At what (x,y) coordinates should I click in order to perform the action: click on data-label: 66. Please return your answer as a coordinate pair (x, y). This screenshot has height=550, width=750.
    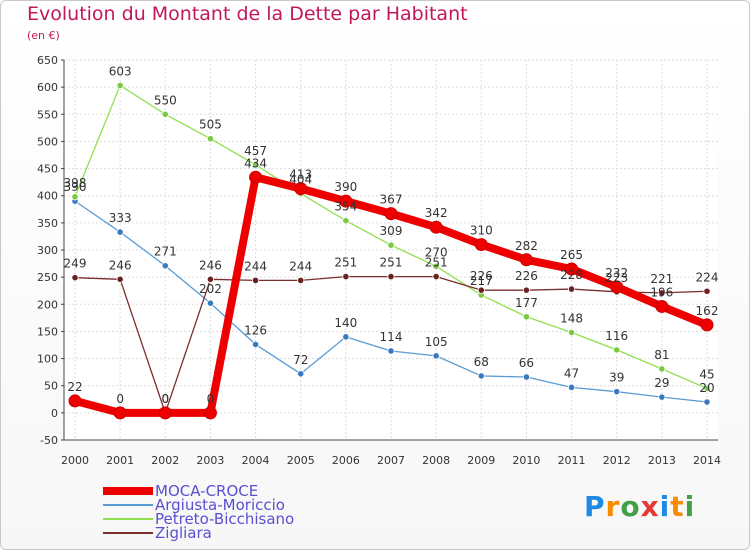
    Looking at the image, I should click on (526, 363).